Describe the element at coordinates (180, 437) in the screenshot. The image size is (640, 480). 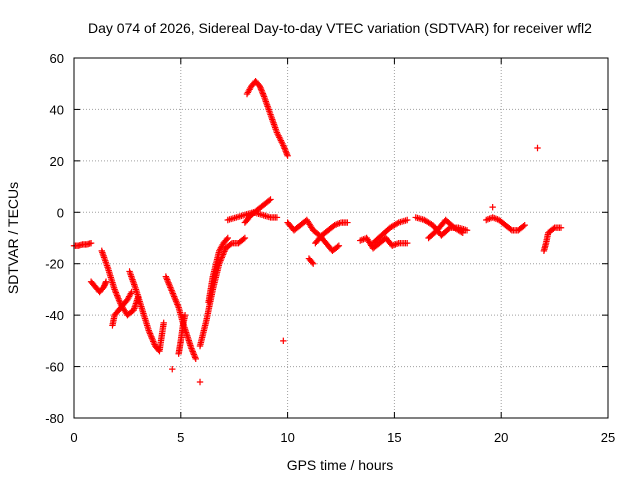
I see `x-tick-label: 5` at that location.